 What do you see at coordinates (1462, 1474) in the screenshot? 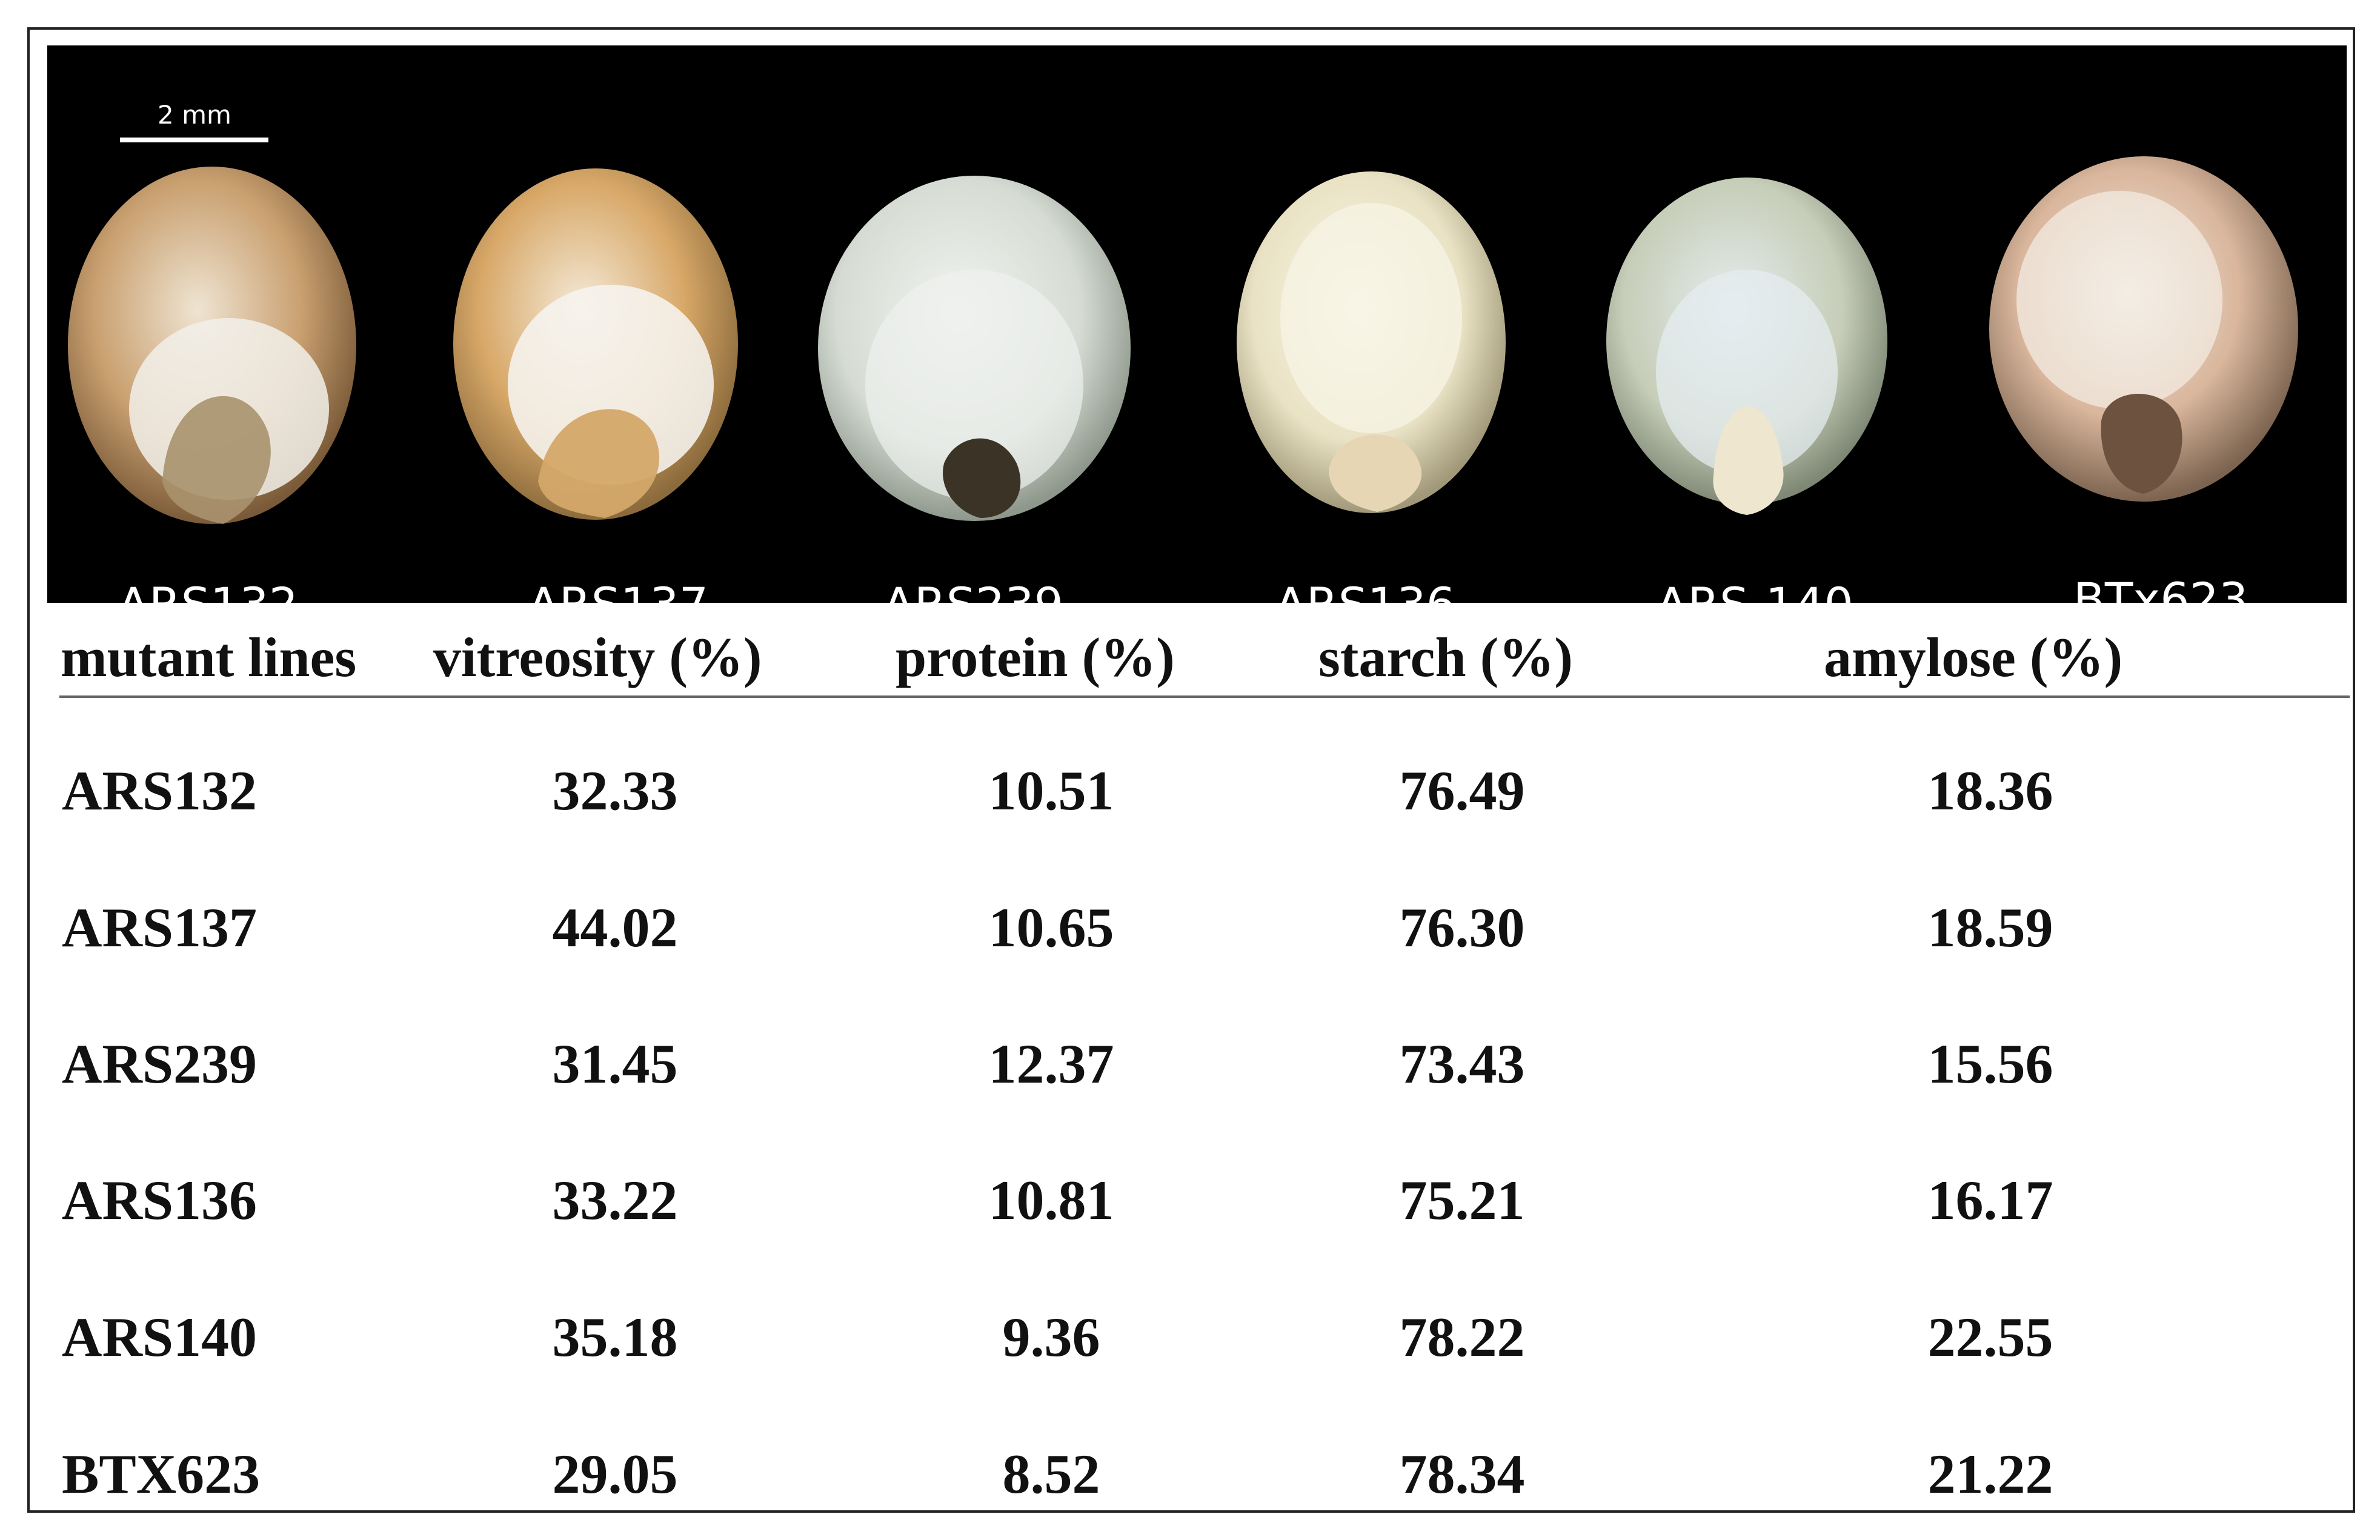
I see `cell-starch: 78.34` at bounding box center [1462, 1474].